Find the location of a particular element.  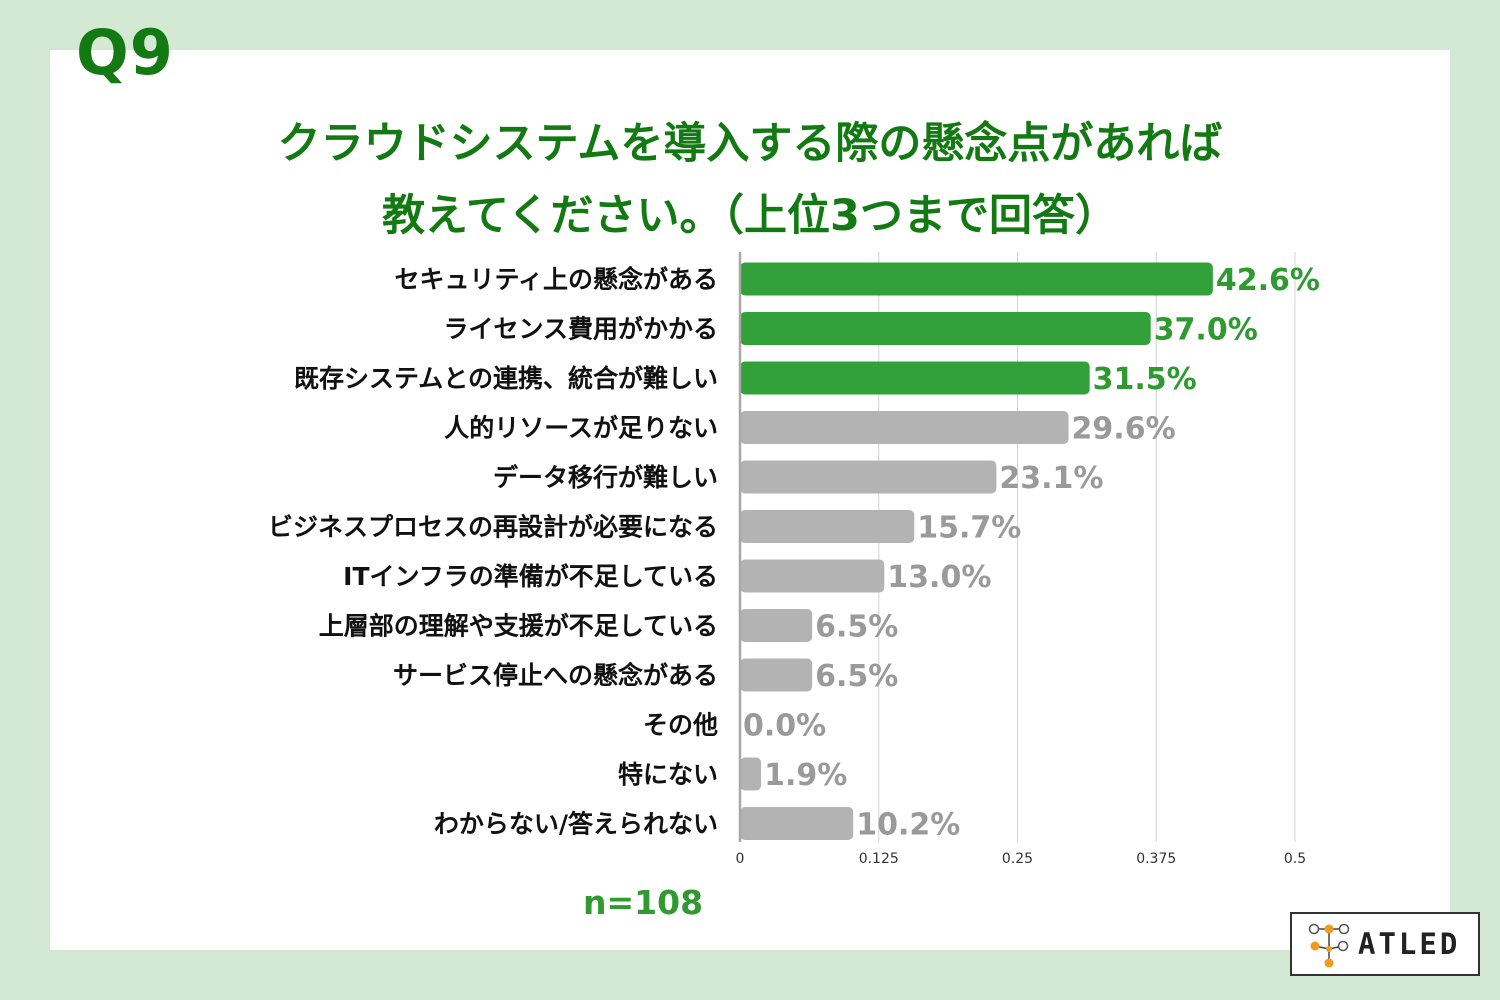

x-tick-label: 0.375 is located at coordinates (1156, 859).